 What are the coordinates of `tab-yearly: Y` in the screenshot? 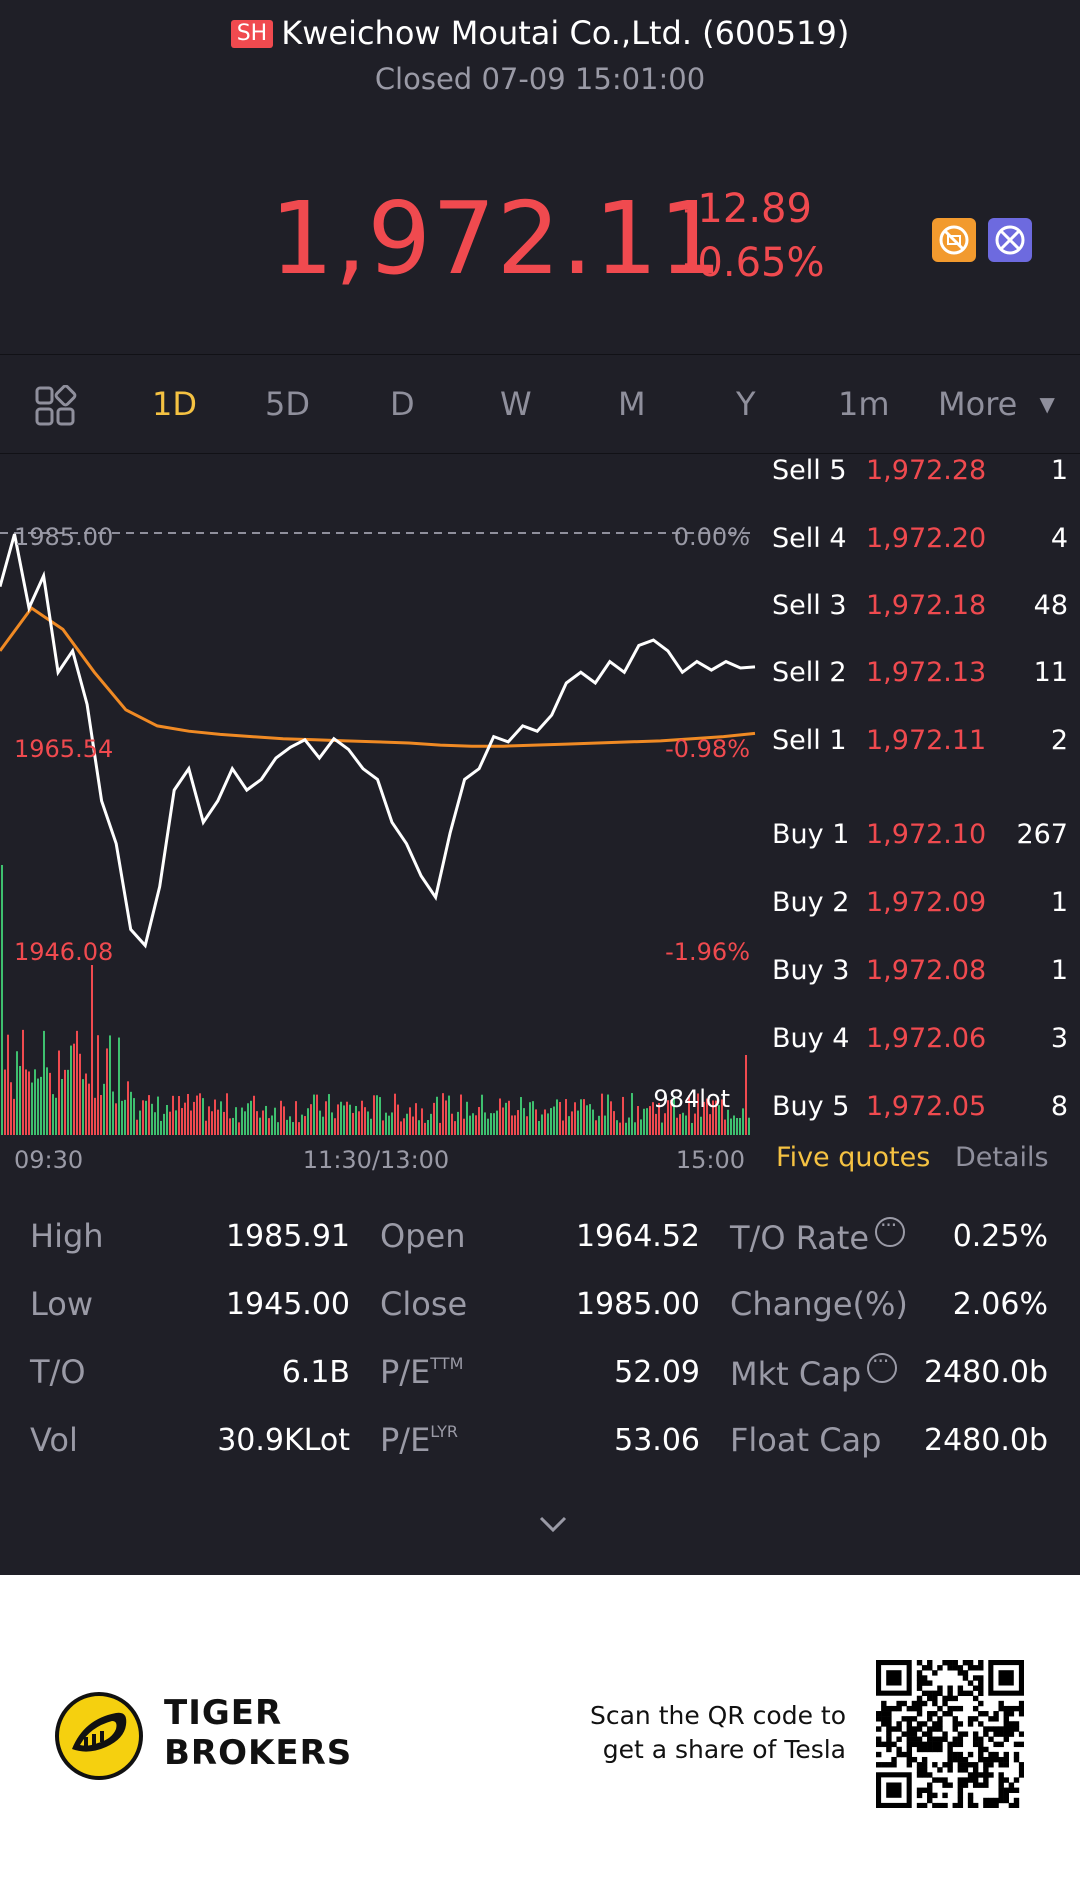 It's located at (746, 404).